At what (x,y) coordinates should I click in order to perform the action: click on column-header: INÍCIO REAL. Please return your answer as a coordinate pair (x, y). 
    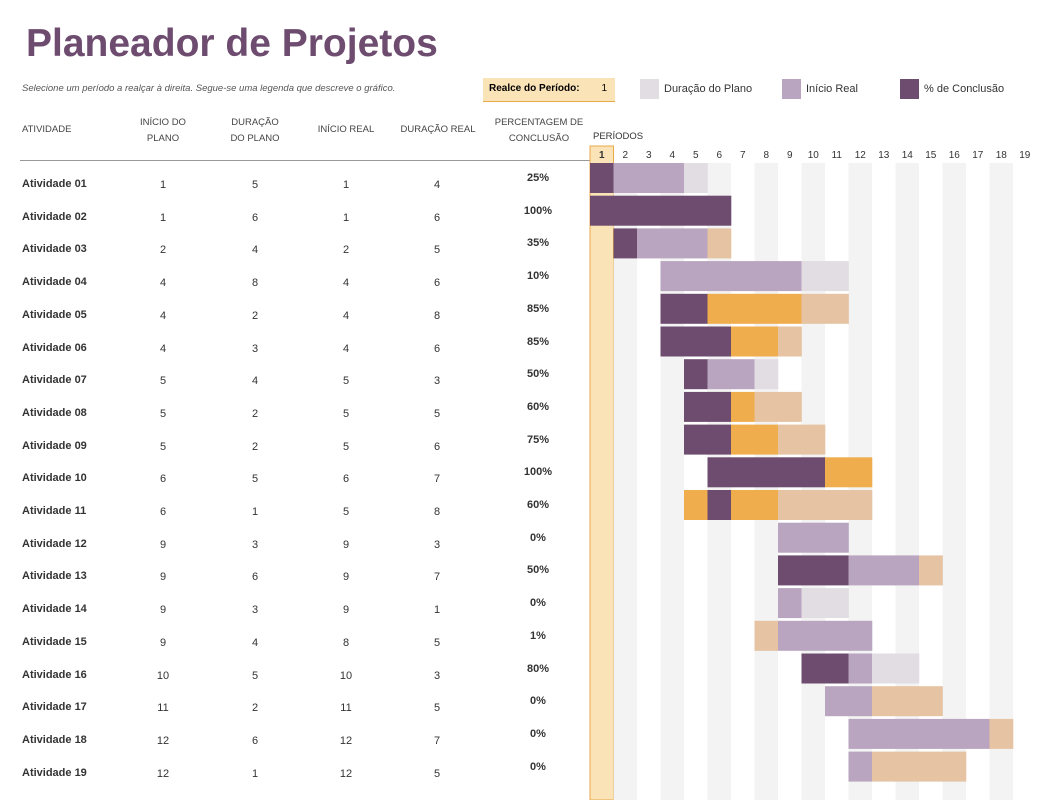
    Looking at the image, I should click on (346, 129).